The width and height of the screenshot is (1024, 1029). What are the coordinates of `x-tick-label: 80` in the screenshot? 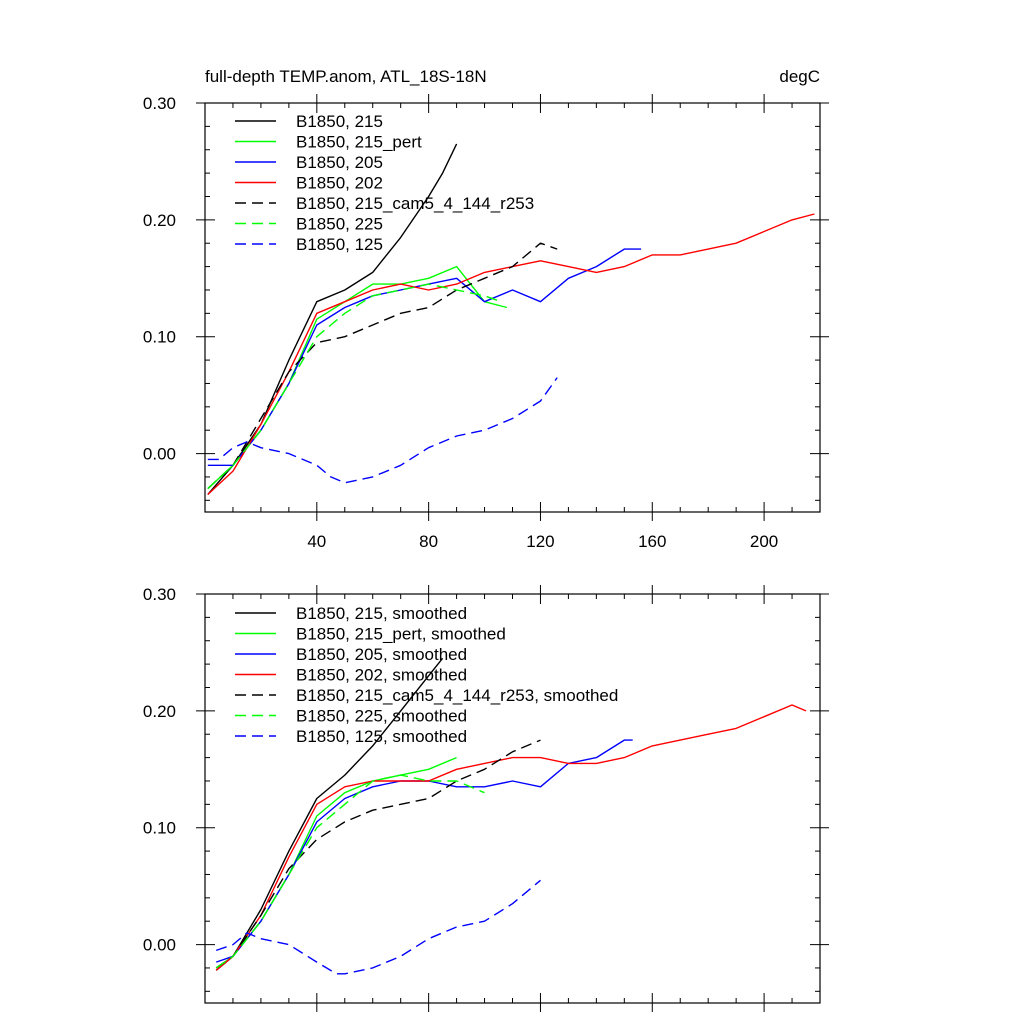 It's located at (428, 541).